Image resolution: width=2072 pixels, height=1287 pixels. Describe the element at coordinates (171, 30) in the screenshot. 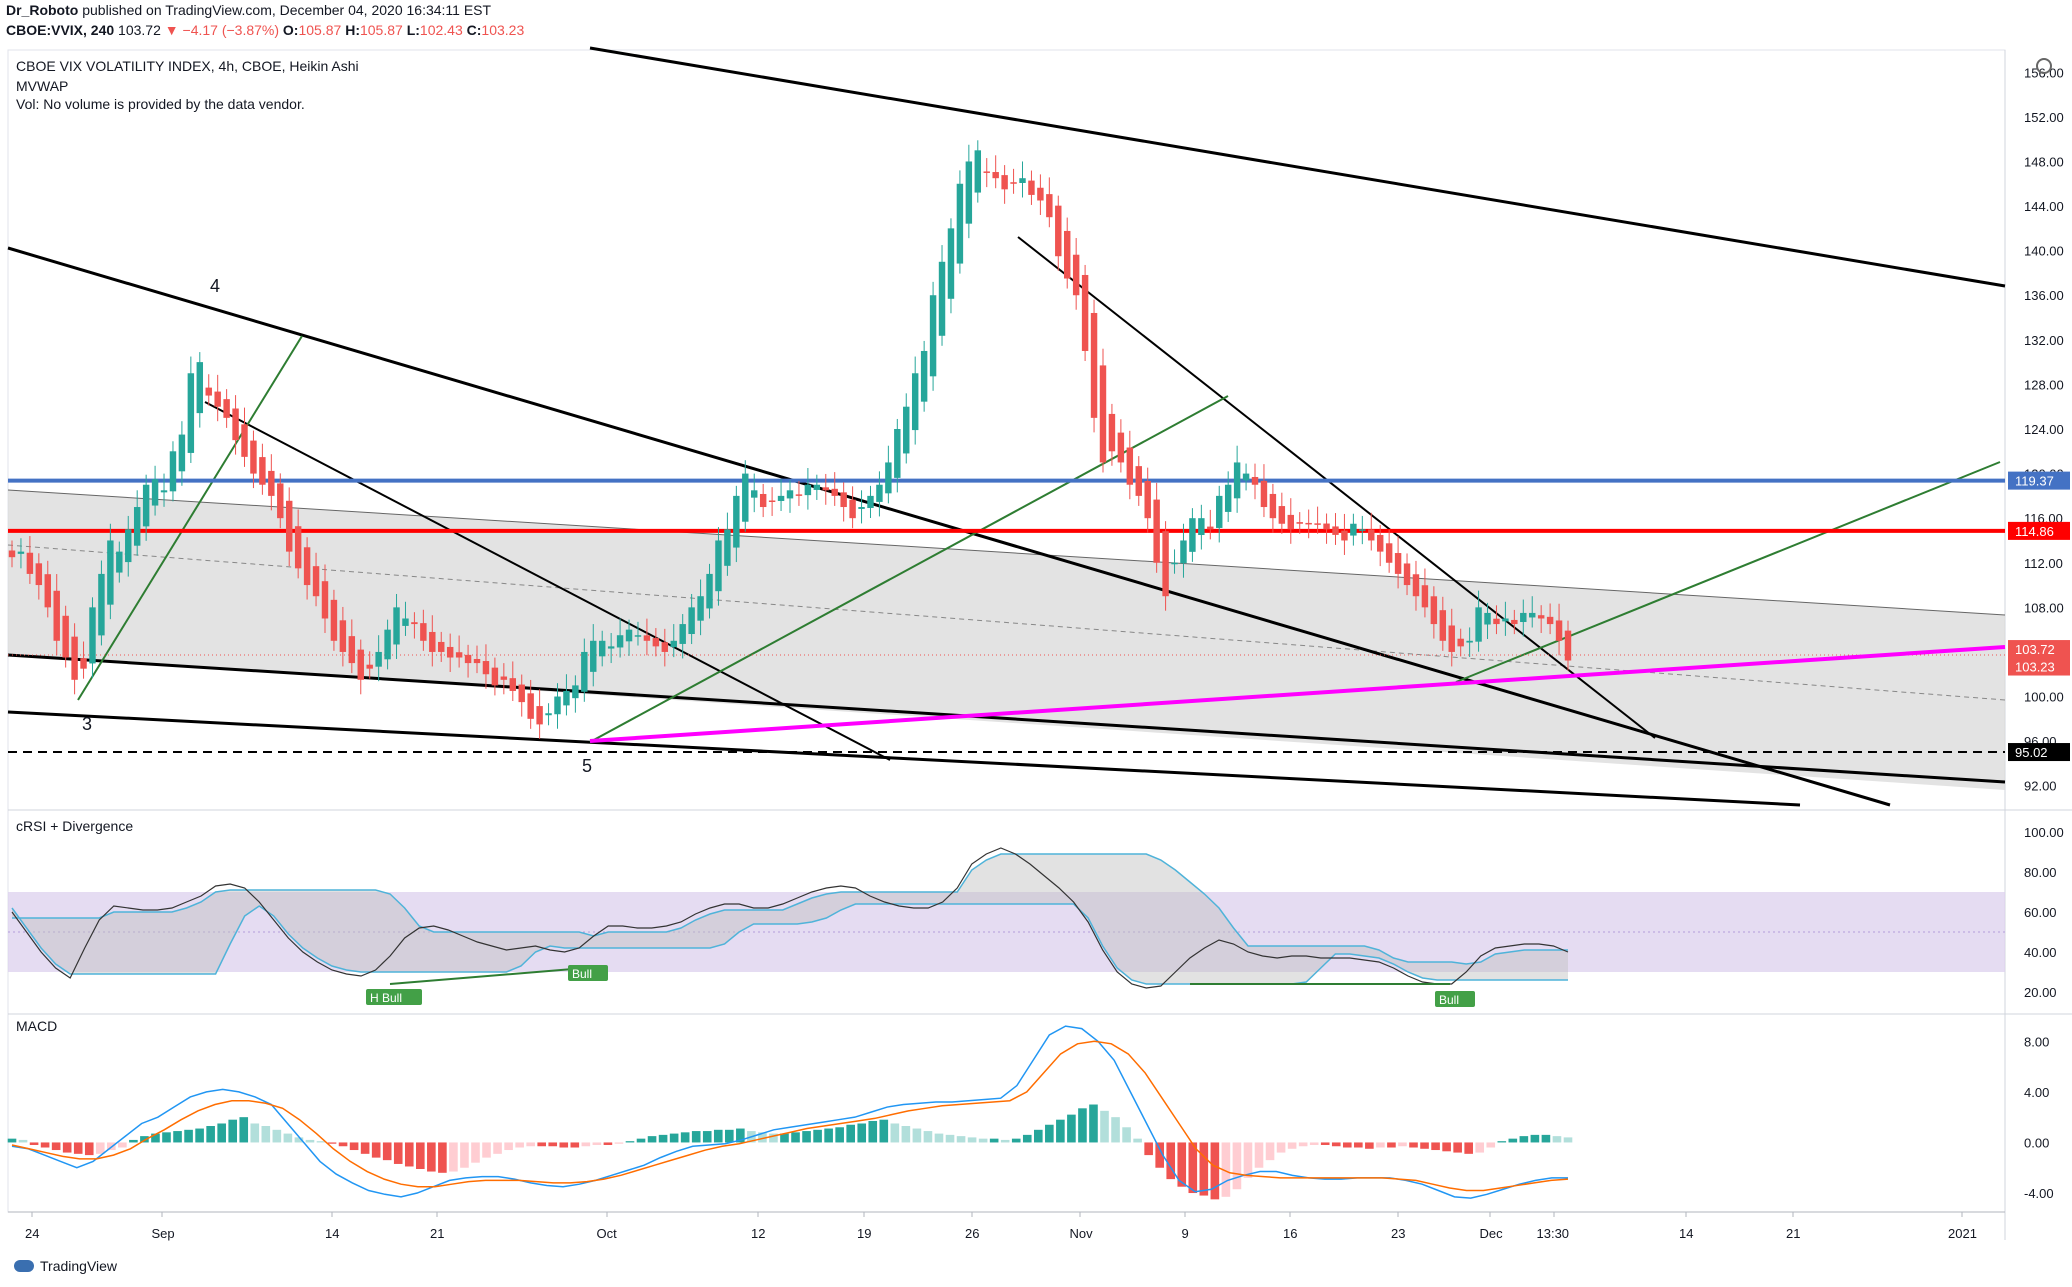

I see `change-down-icon: ▼` at that location.